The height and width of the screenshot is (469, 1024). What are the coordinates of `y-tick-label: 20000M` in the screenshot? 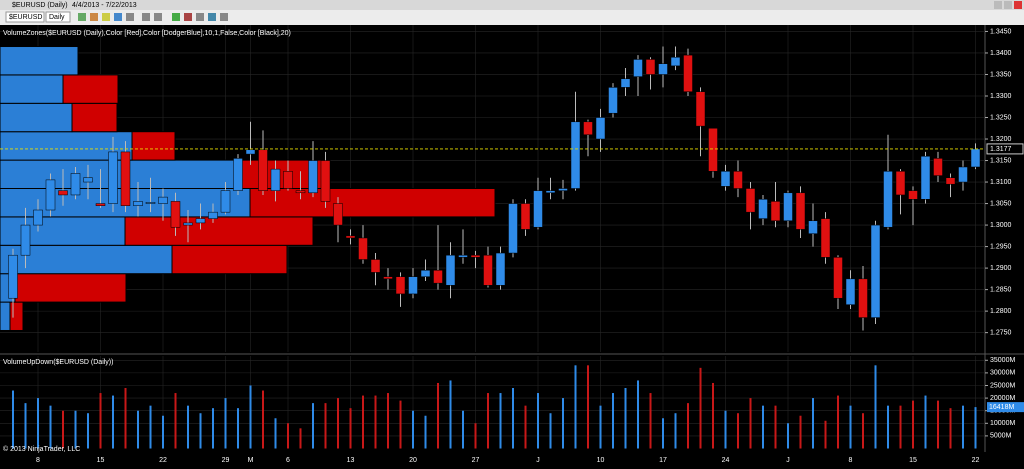 It's located at (1002, 398).